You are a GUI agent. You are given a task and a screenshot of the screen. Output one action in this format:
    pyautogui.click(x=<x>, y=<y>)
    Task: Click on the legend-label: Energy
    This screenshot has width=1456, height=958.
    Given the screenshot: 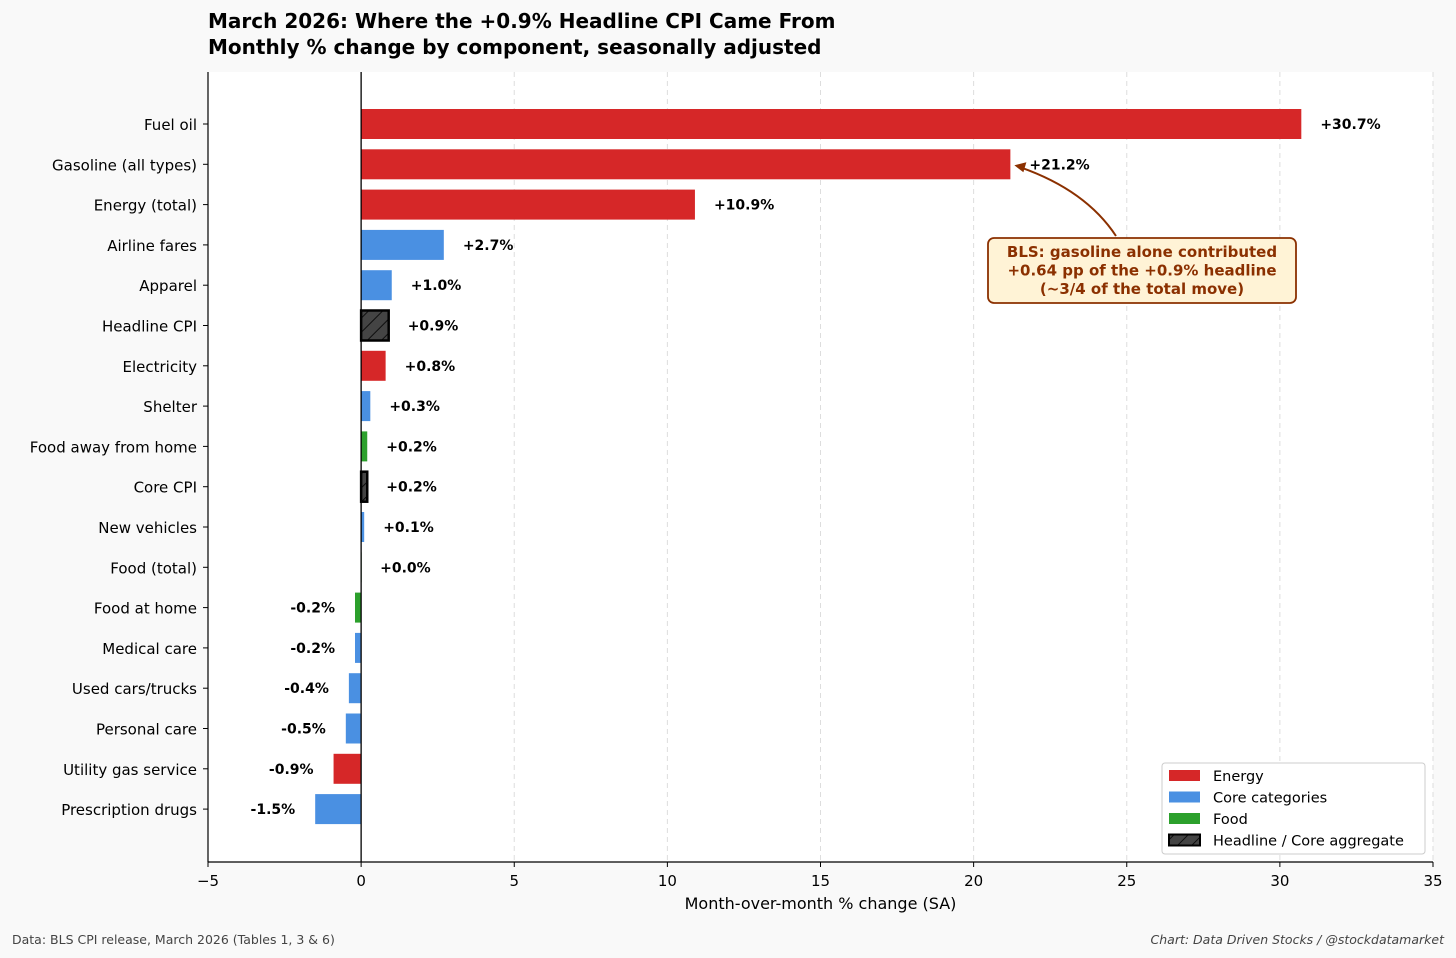 What is the action you would take?
    pyautogui.click(x=1238, y=777)
    